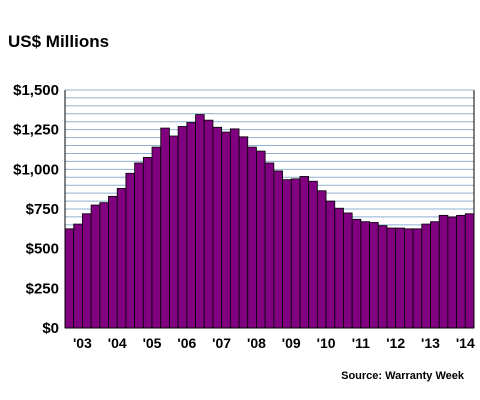 The height and width of the screenshot is (400, 480). What do you see at coordinates (117, 343) in the screenshot?
I see `x-tick-label: '04` at bounding box center [117, 343].